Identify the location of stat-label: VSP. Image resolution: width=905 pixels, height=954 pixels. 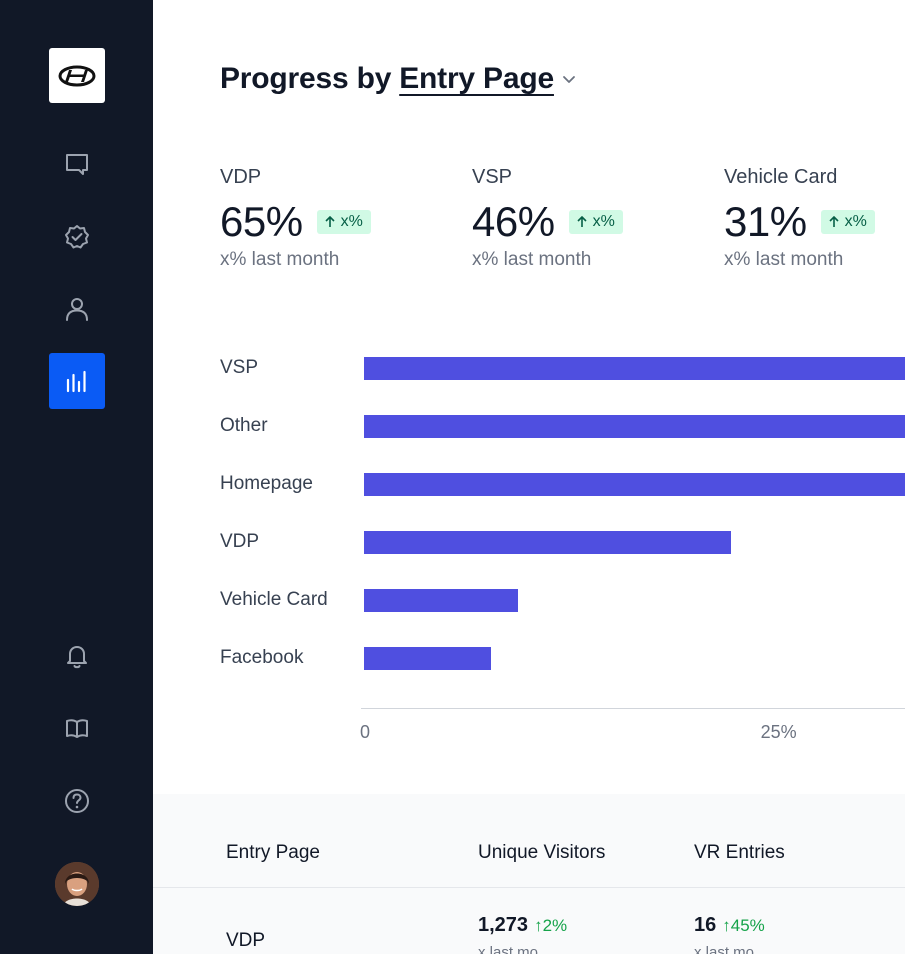
(492, 177).